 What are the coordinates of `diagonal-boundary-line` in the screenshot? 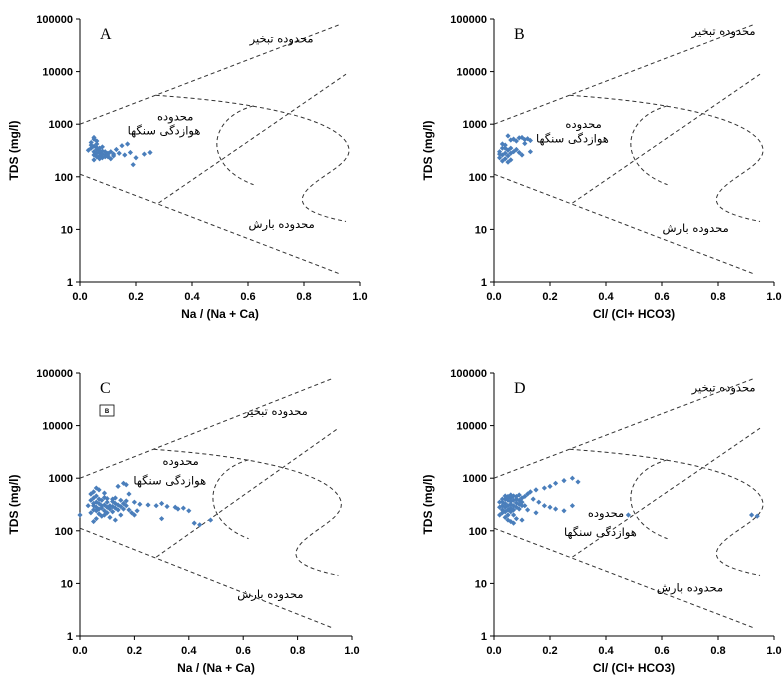 It's located at (247, 492).